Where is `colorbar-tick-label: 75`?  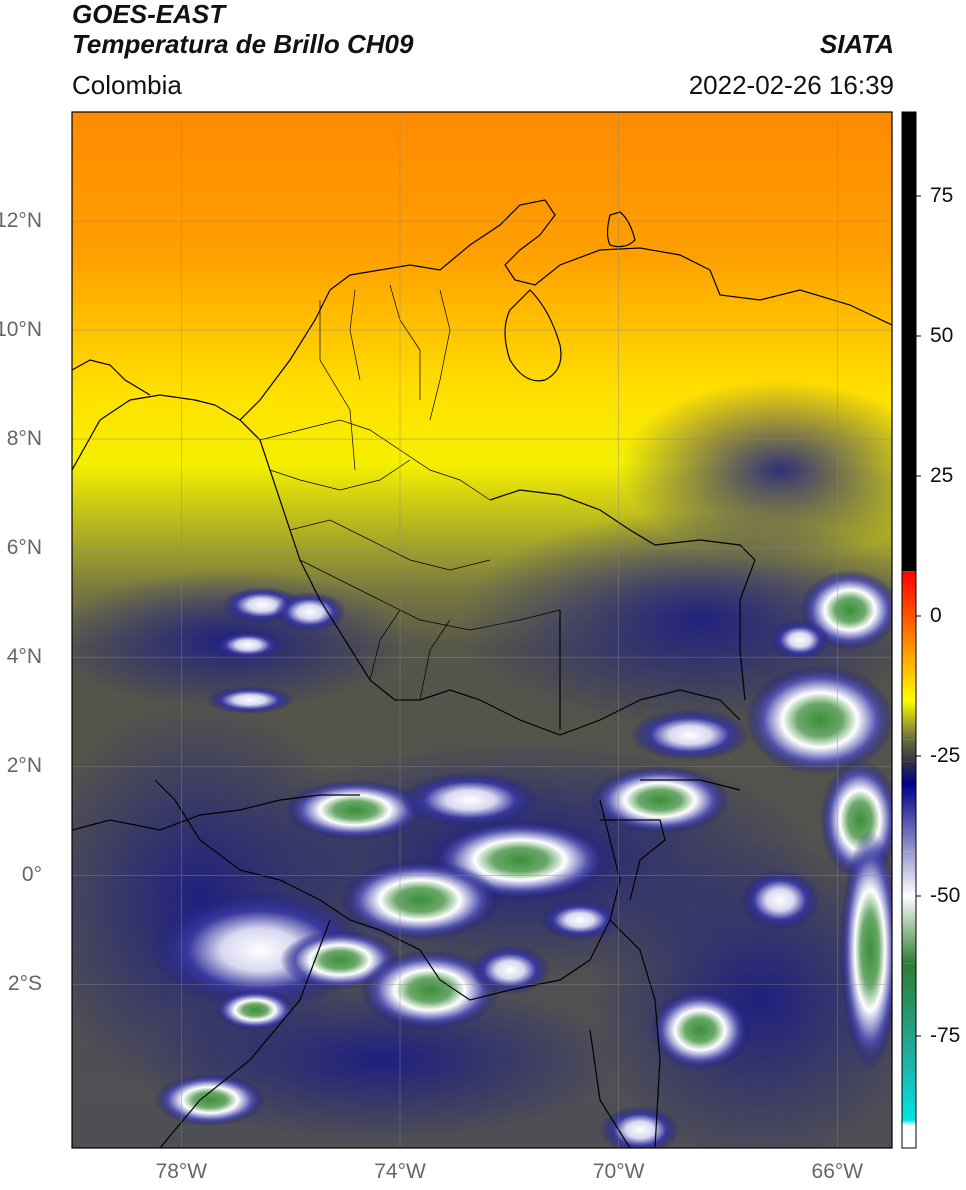 colorbar-tick-label: 75 is located at coordinates (942, 195).